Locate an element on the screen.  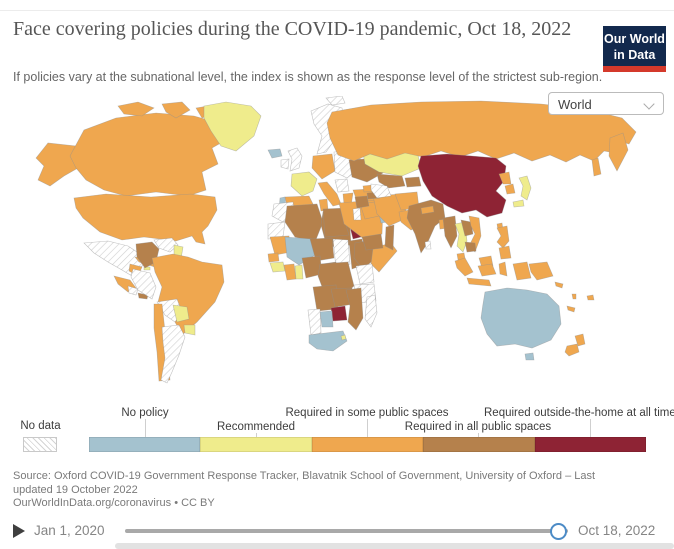
country-japan-south is located at coordinates (518, 203).